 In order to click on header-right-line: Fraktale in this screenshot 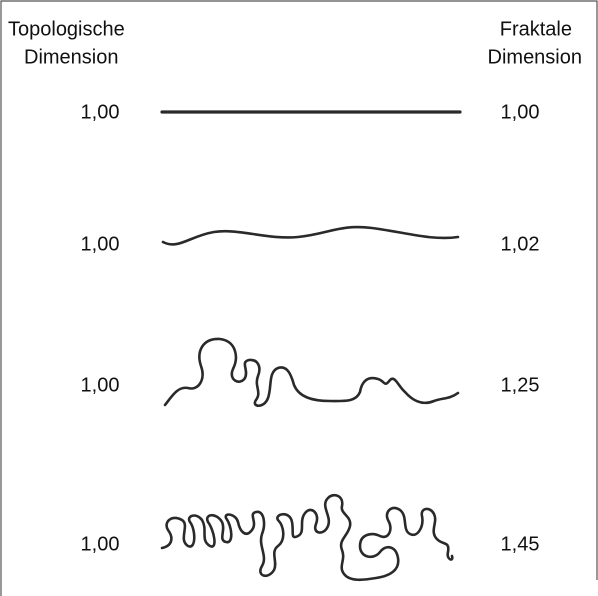, I will do `click(536, 29)`.